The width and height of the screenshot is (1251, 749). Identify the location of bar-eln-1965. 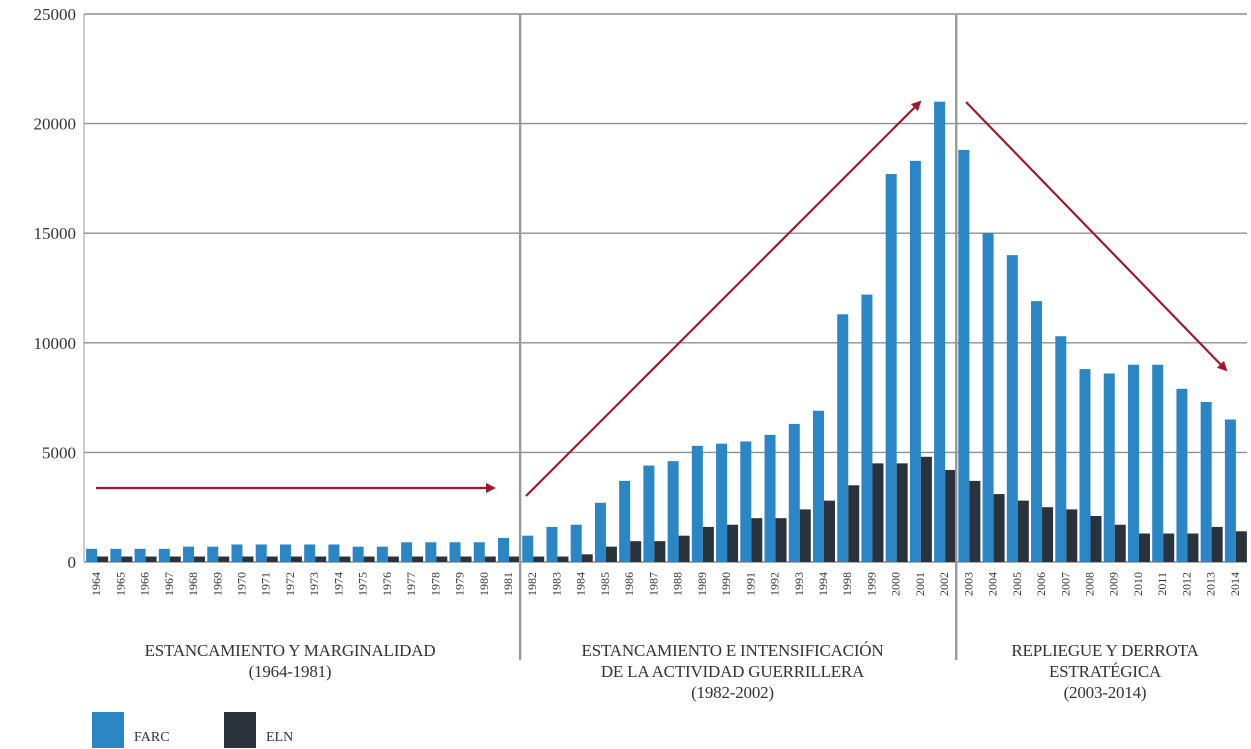
(127, 559).